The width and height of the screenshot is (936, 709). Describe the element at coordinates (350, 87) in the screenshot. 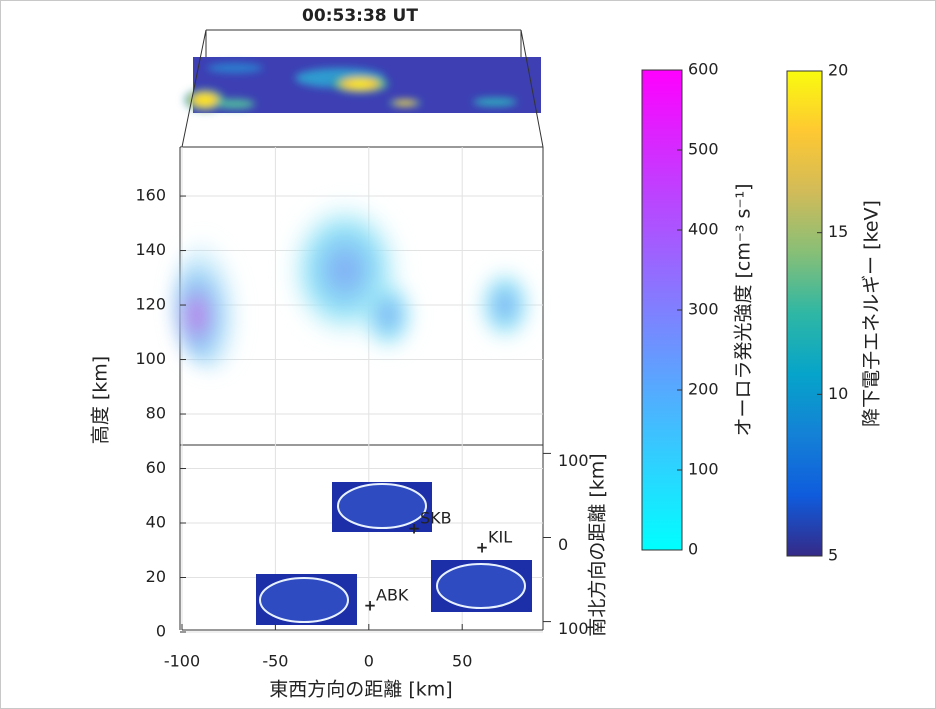

I see `projection-features` at that location.